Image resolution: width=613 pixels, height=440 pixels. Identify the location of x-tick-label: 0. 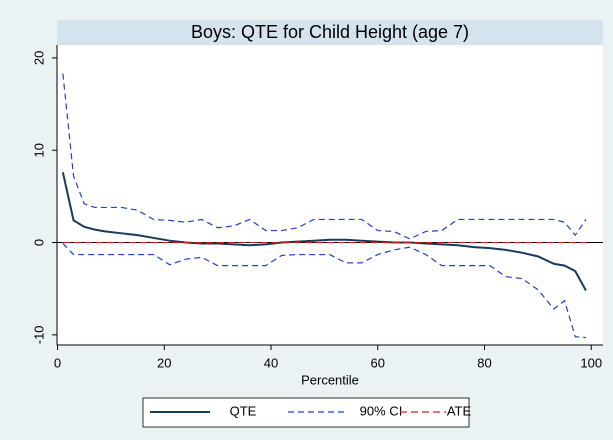
(57, 362).